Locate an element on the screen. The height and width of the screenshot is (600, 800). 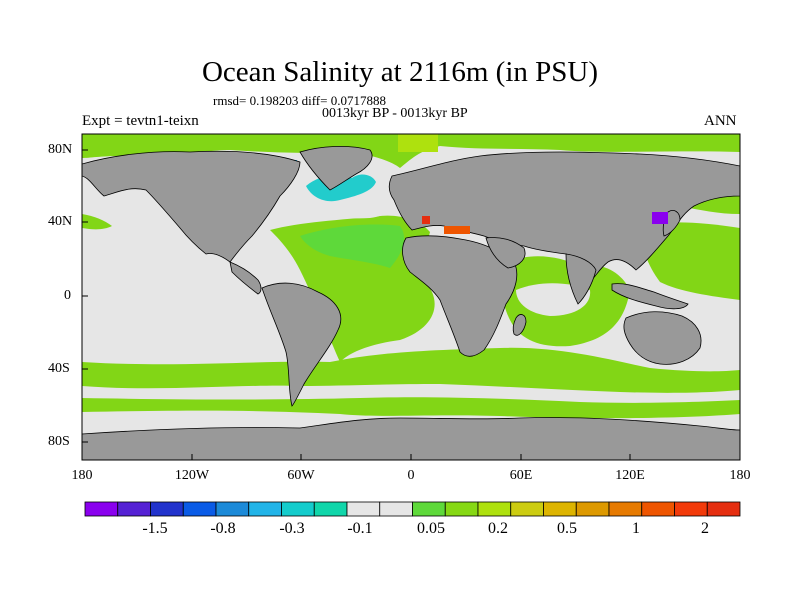
stats-line: rmsd= 0.198203 diff= 0.0717888 is located at coordinates (299, 100).